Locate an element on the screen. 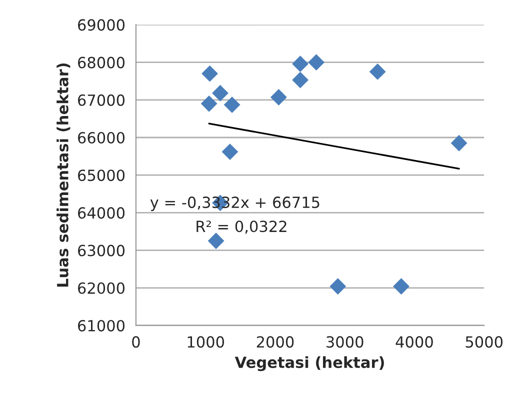  x-tick-label: 5000 is located at coordinates (484, 342).